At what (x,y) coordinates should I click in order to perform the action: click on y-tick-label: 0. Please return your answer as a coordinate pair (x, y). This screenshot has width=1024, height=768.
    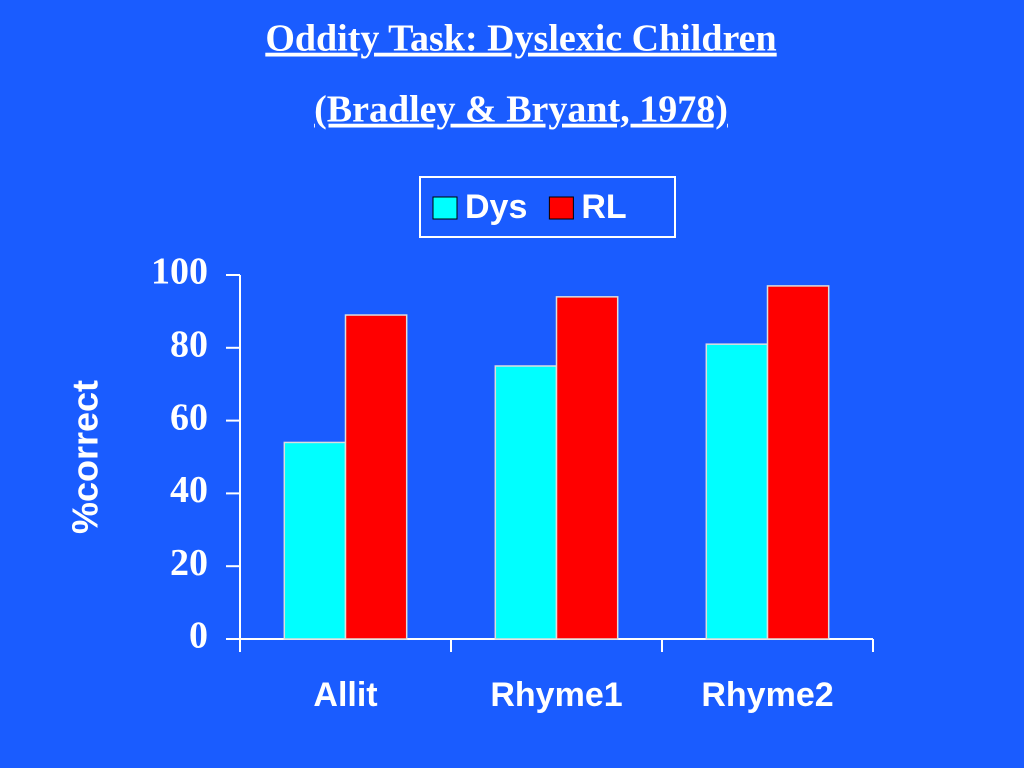
    Looking at the image, I should click on (198, 636).